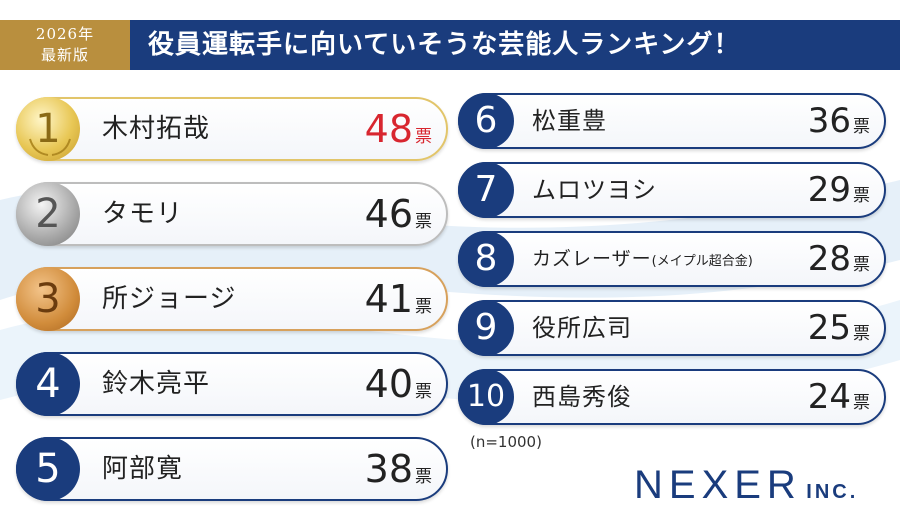  I want to click on vote-count: 40 票, so click(398, 384).